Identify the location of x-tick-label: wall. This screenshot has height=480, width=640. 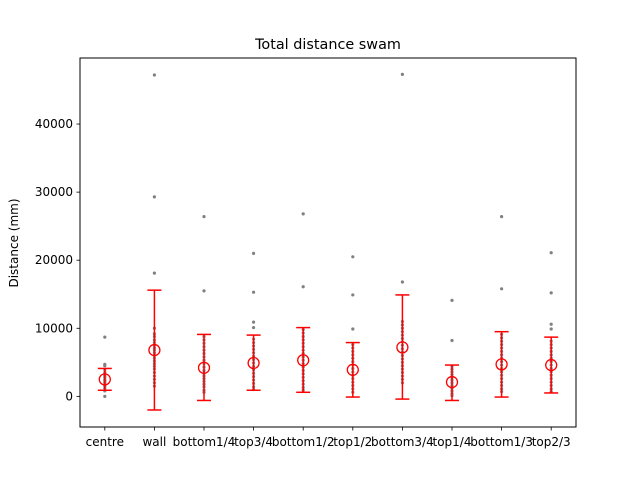
(154, 442).